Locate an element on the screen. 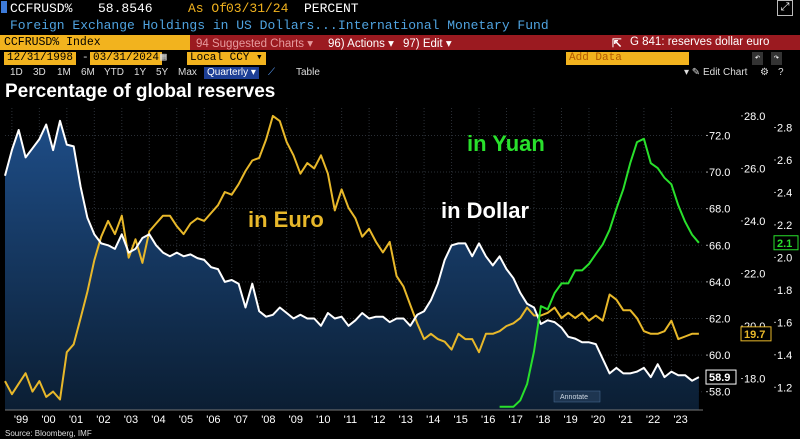 The image size is (800, 439). x-tick-label: '14 is located at coordinates (433, 420).